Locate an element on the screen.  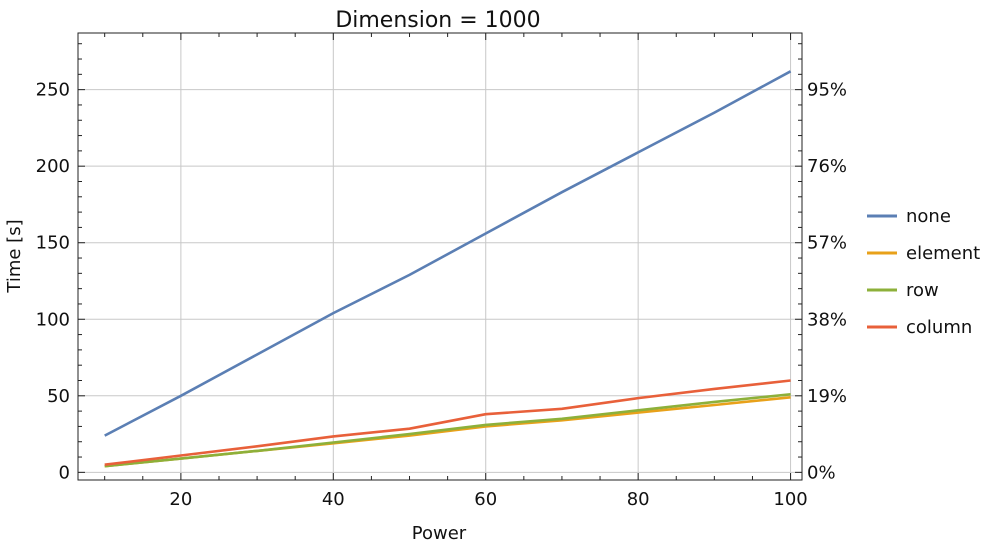
series-line-column is located at coordinates (447, 422).